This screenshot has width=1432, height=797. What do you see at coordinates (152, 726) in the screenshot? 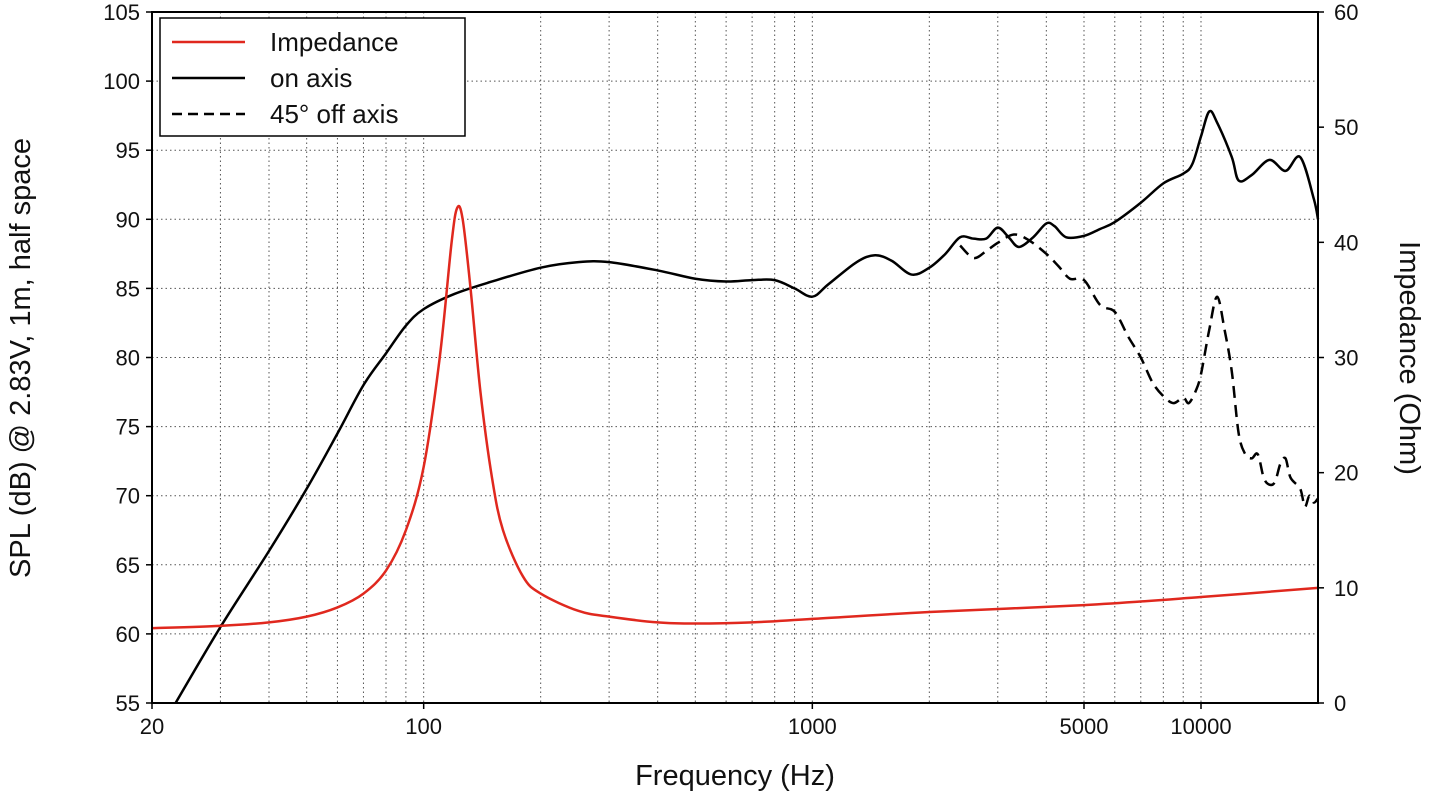
I see `x-tick-label: 20` at bounding box center [152, 726].